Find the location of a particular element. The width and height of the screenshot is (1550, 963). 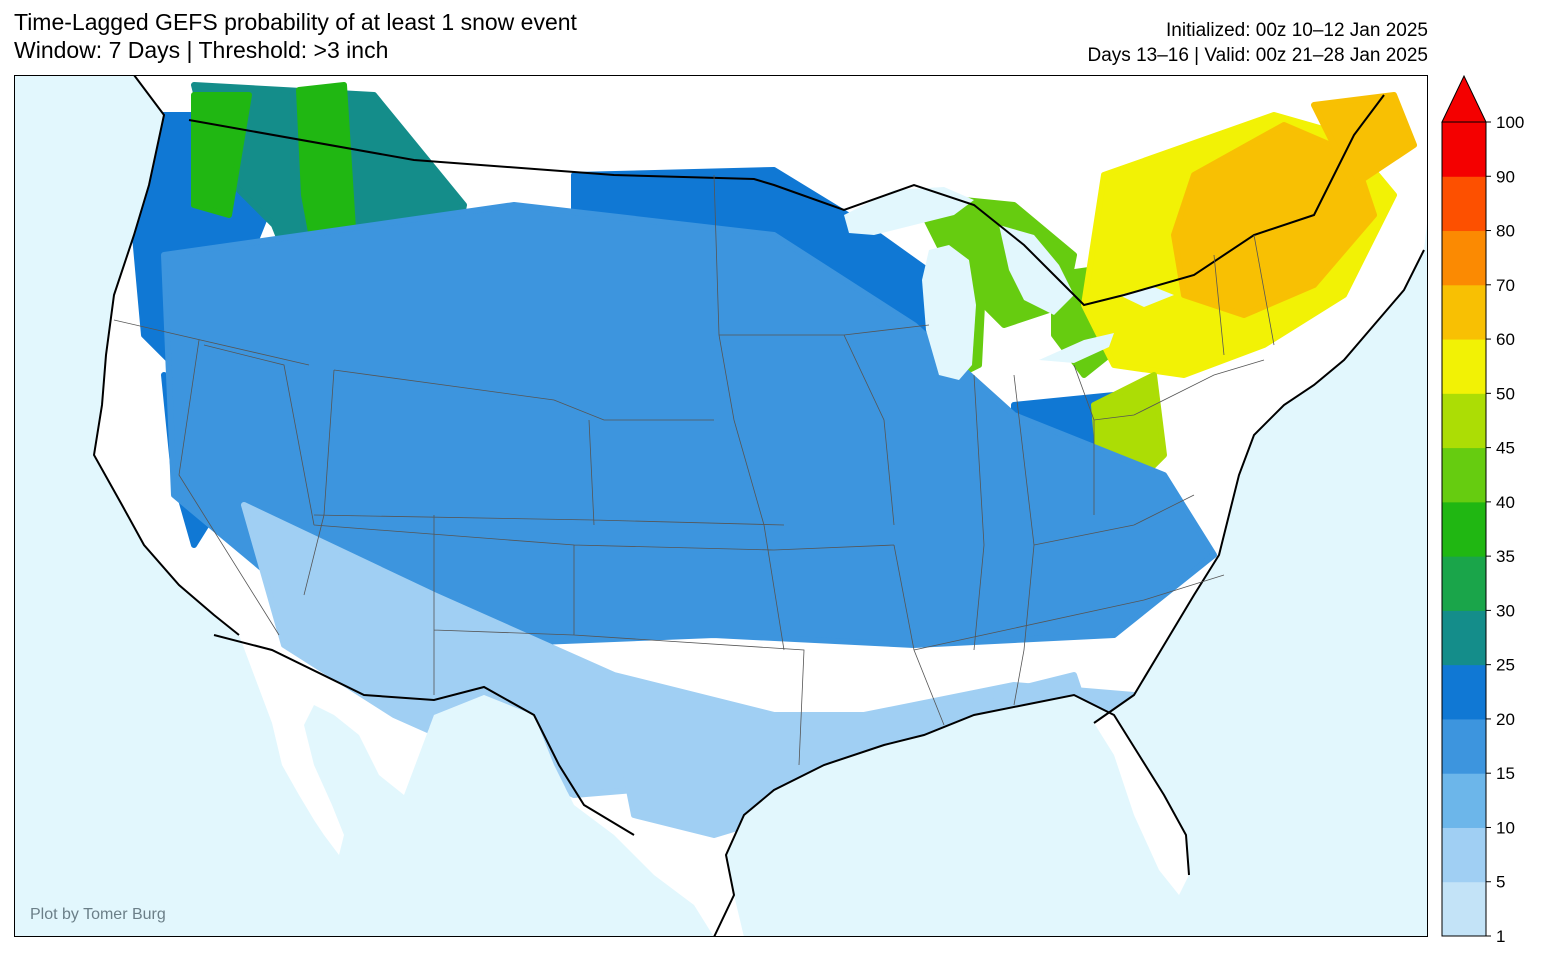

colorbar-tick-label: 5 is located at coordinates (1500, 882).